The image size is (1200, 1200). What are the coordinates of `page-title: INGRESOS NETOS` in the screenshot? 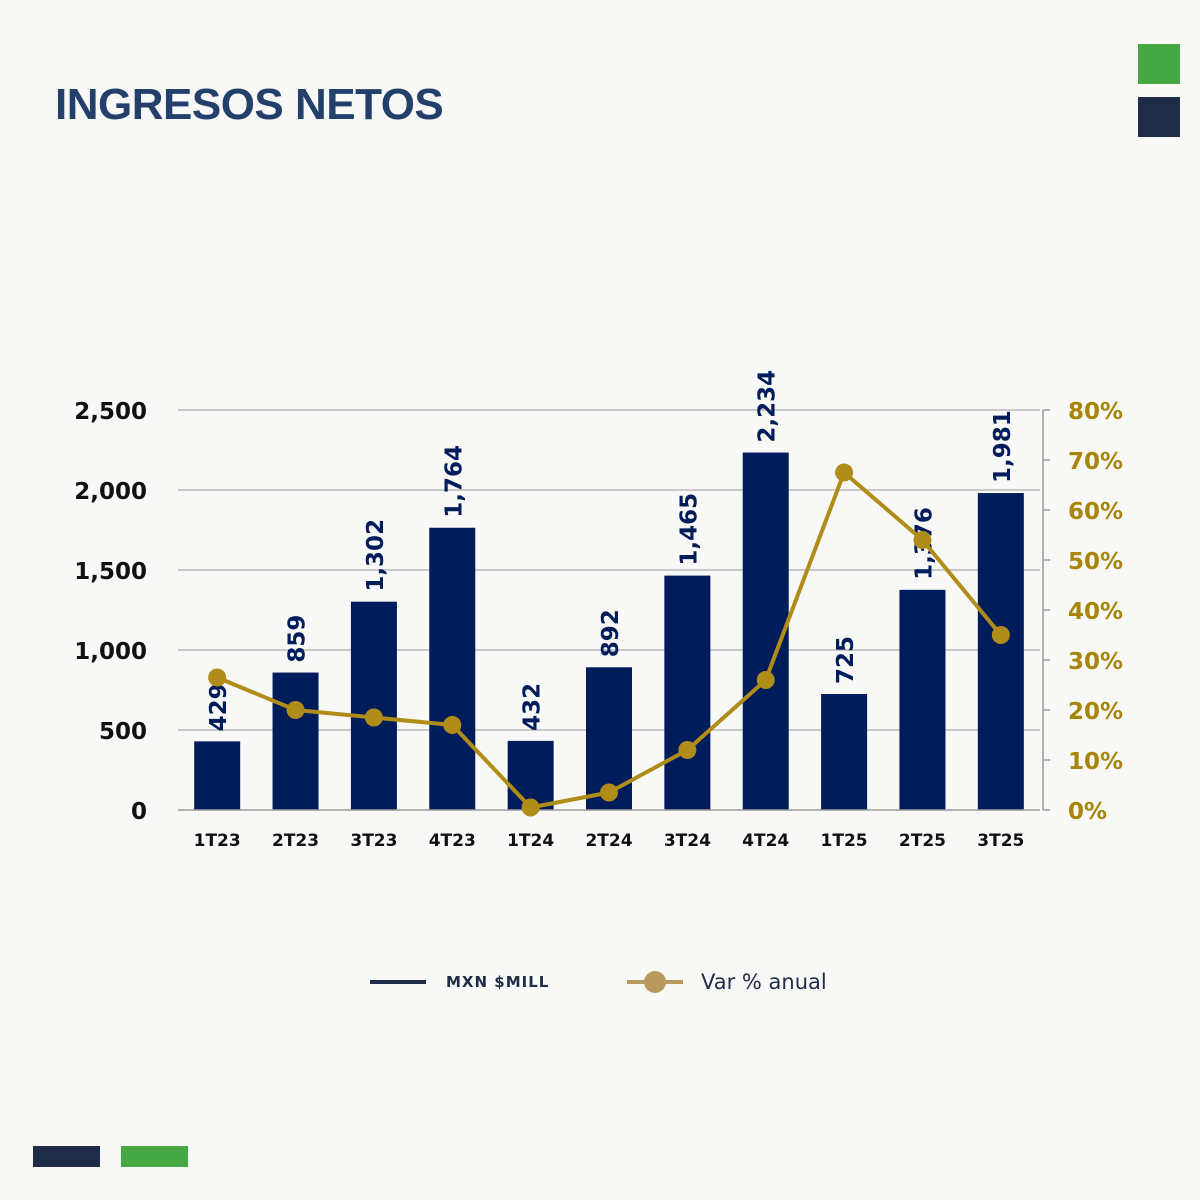 It's located at (249, 104).